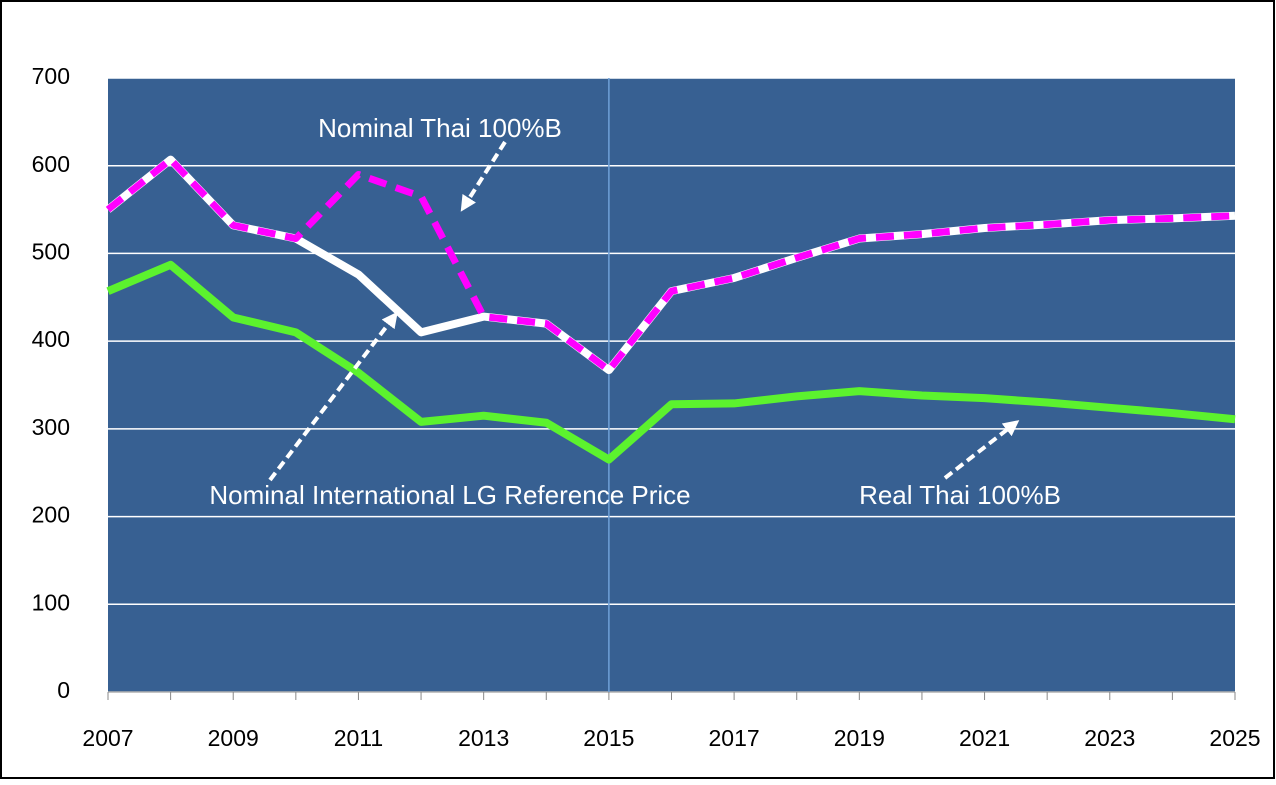 The height and width of the screenshot is (785, 1276). I want to click on y-tick-label: 600, so click(51, 164).